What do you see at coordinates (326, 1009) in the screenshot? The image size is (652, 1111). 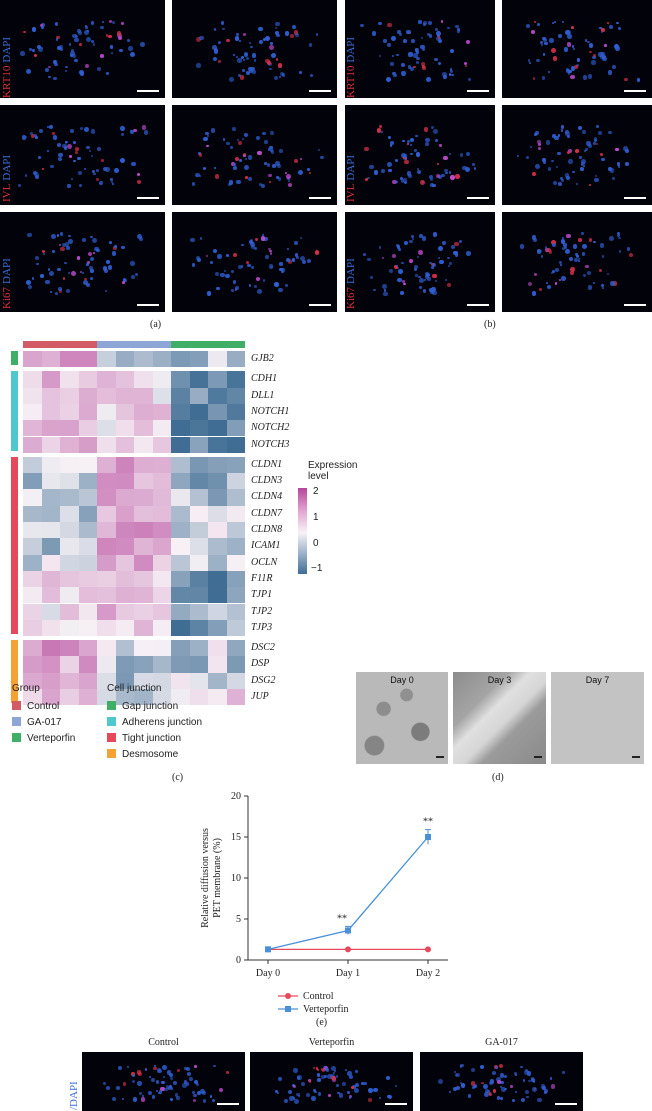 I see `legend-label: Verteporfin` at bounding box center [326, 1009].